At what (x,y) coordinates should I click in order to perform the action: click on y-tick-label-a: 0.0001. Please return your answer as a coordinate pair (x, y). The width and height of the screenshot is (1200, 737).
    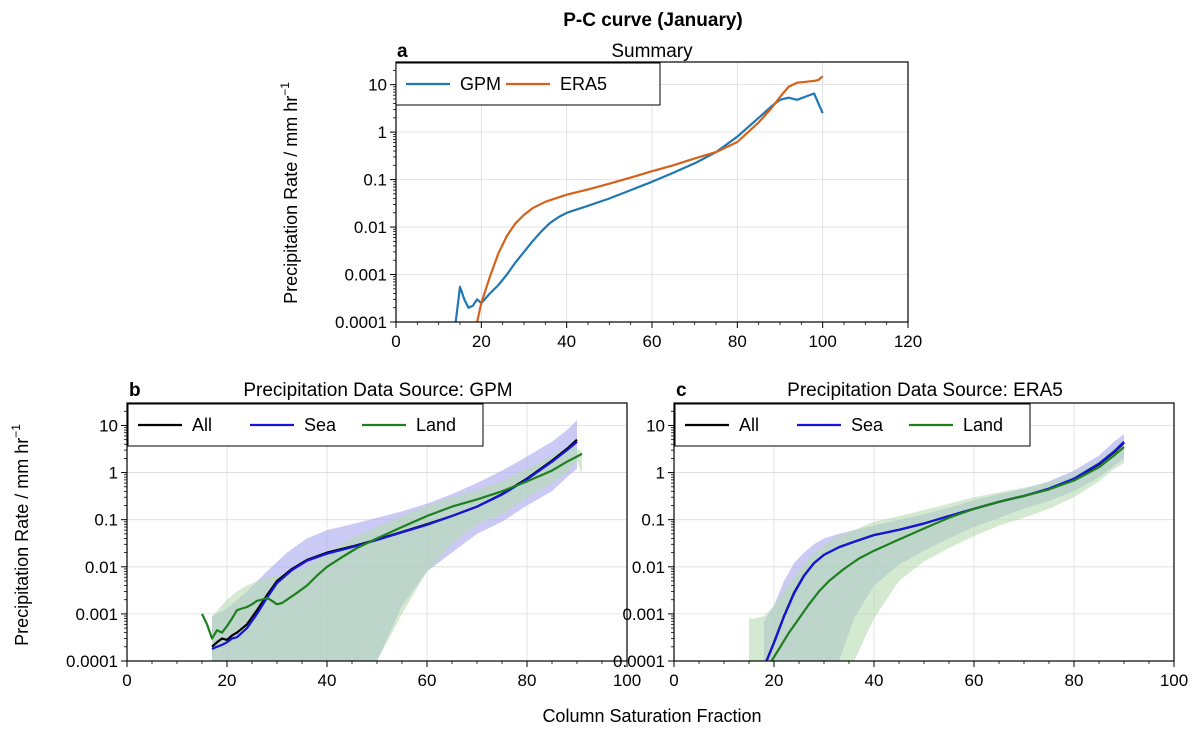
    Looking at the image, I should click on (361, 322).